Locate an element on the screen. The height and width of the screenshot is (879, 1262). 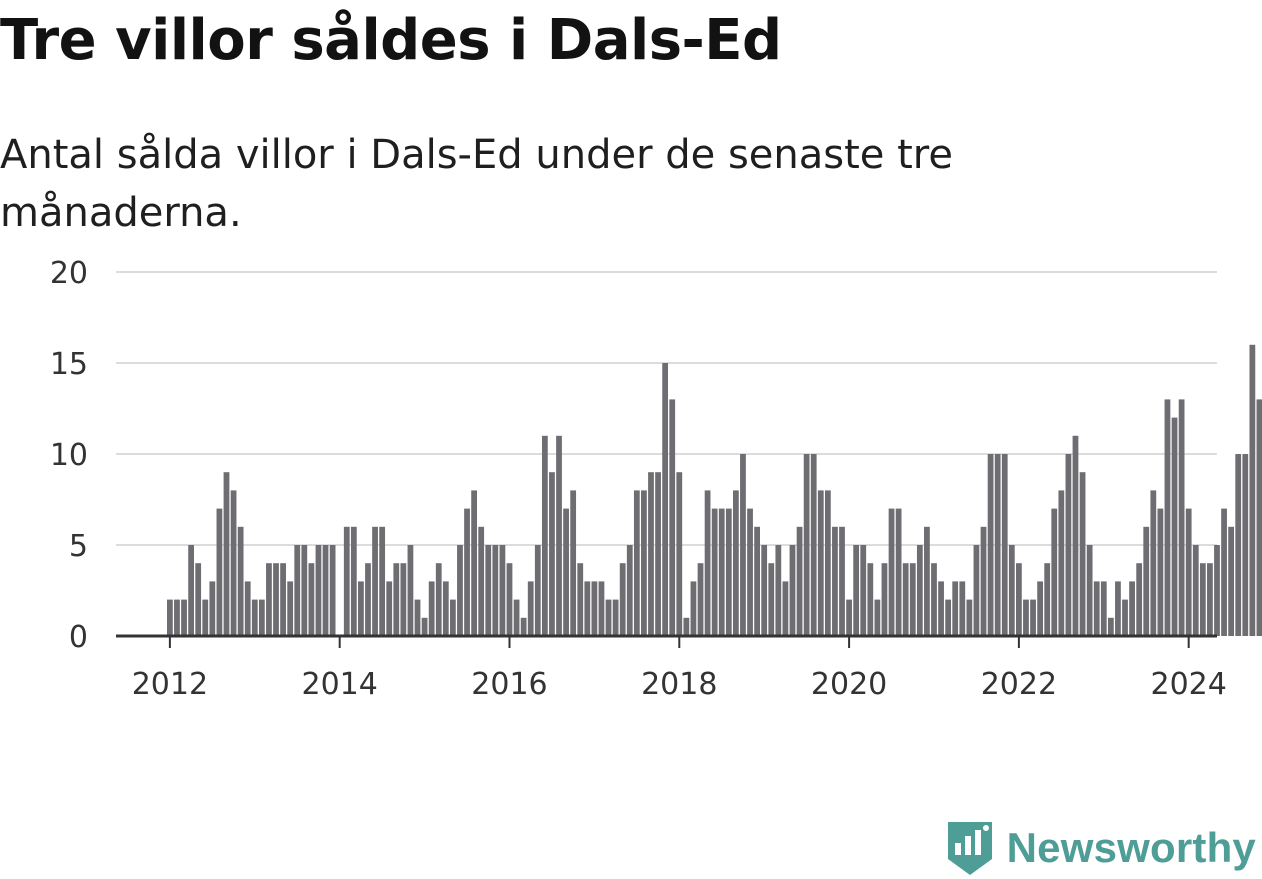
y-tick-label: 5 is located at coordinates (78, 546).